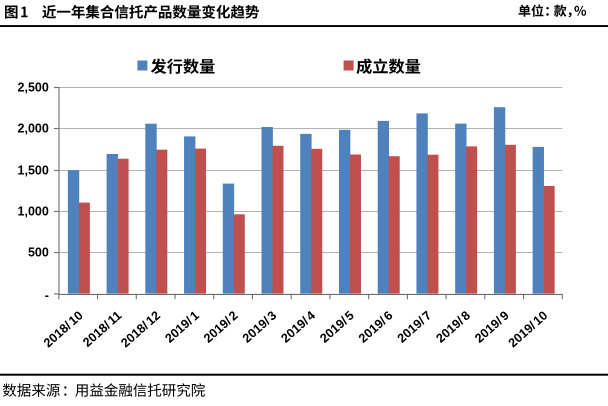  Describe the element at coordinates (33, 87) in the screenshot. I see `svg-text: 2,500` at that location.